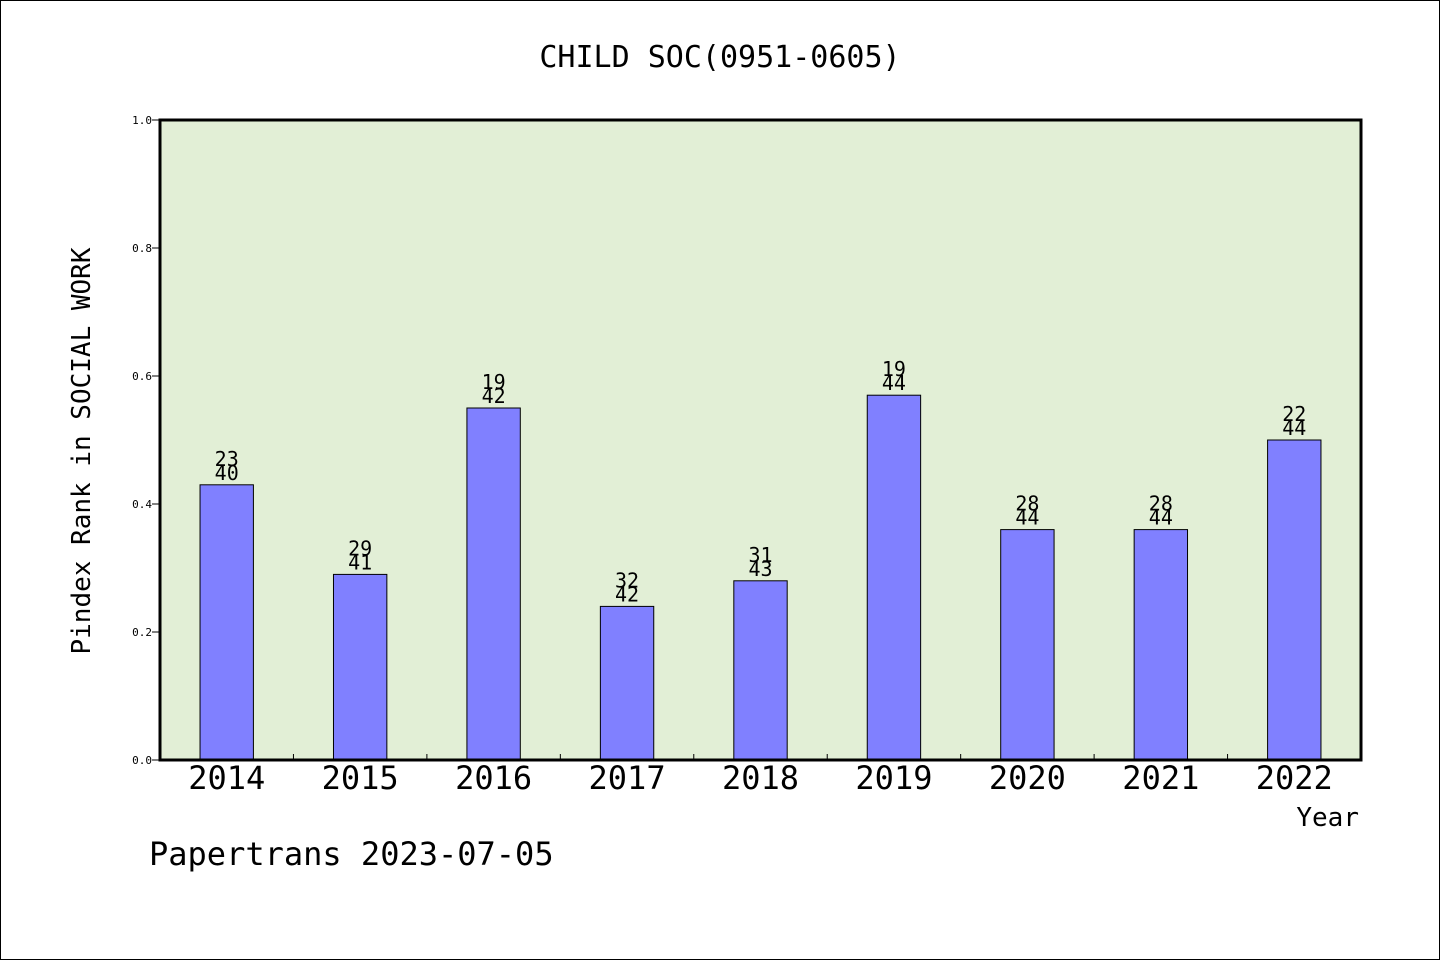  Describe the element at coordinates (360, 548) in the screenshot. I see `rank-label-2015: 29` at that location.